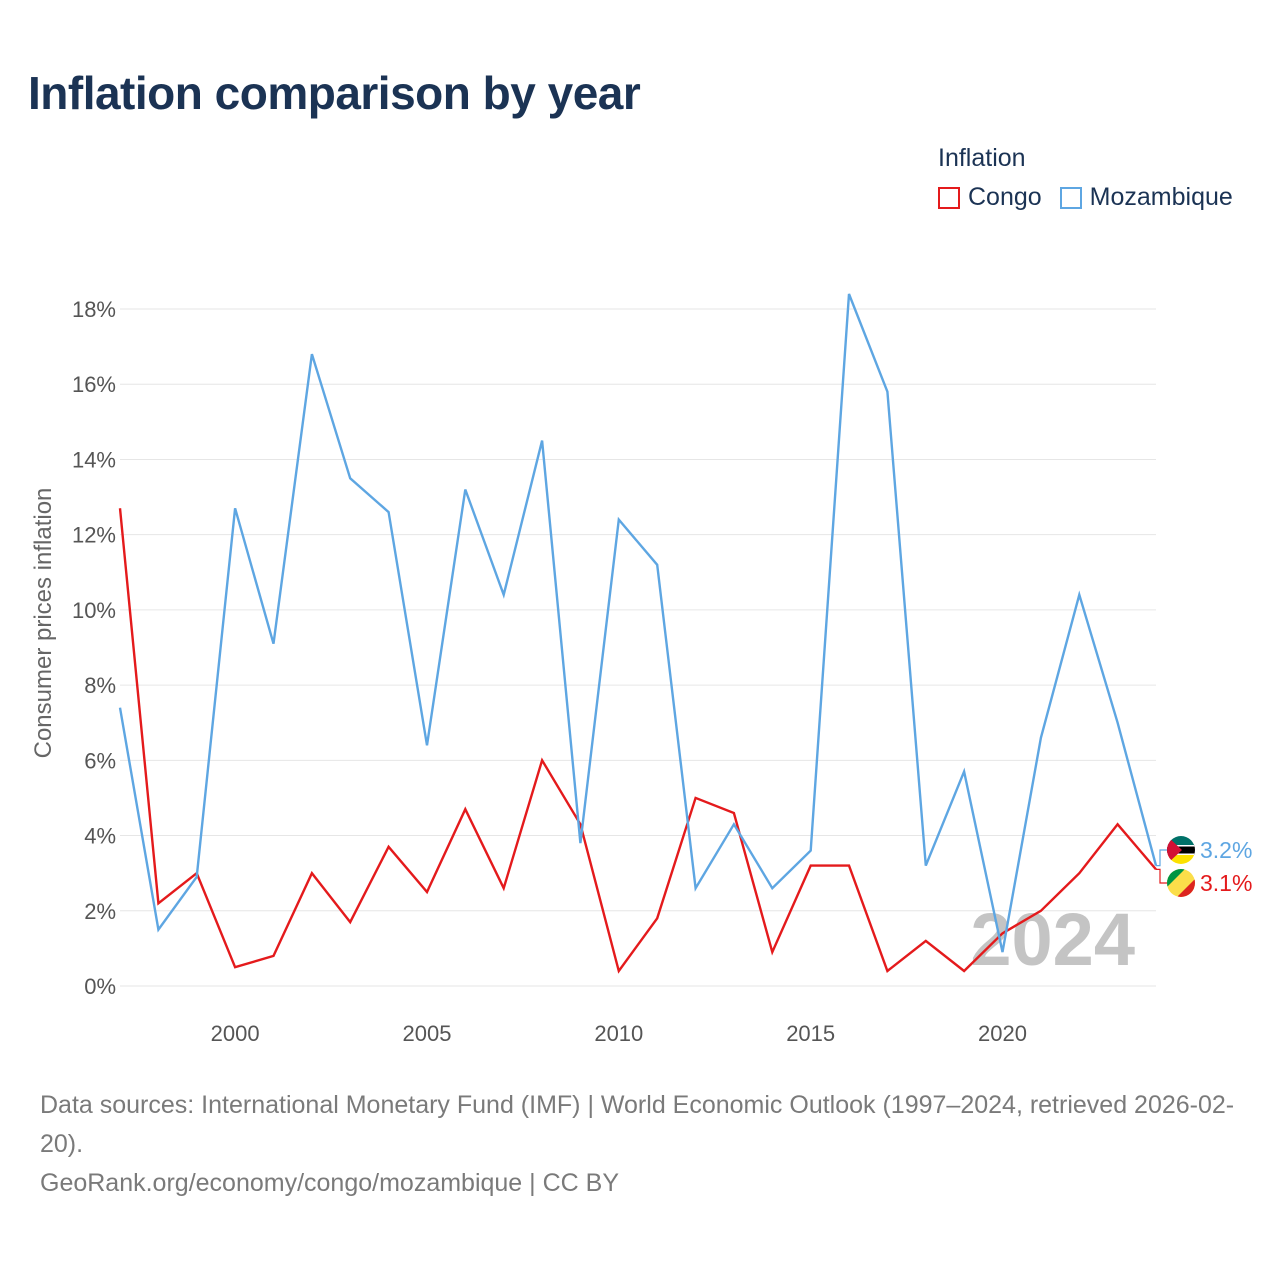 The height and width of the screenshot is (1280, 1280). I want to click on legend-label-congo: Congo, so click(1005, 197).